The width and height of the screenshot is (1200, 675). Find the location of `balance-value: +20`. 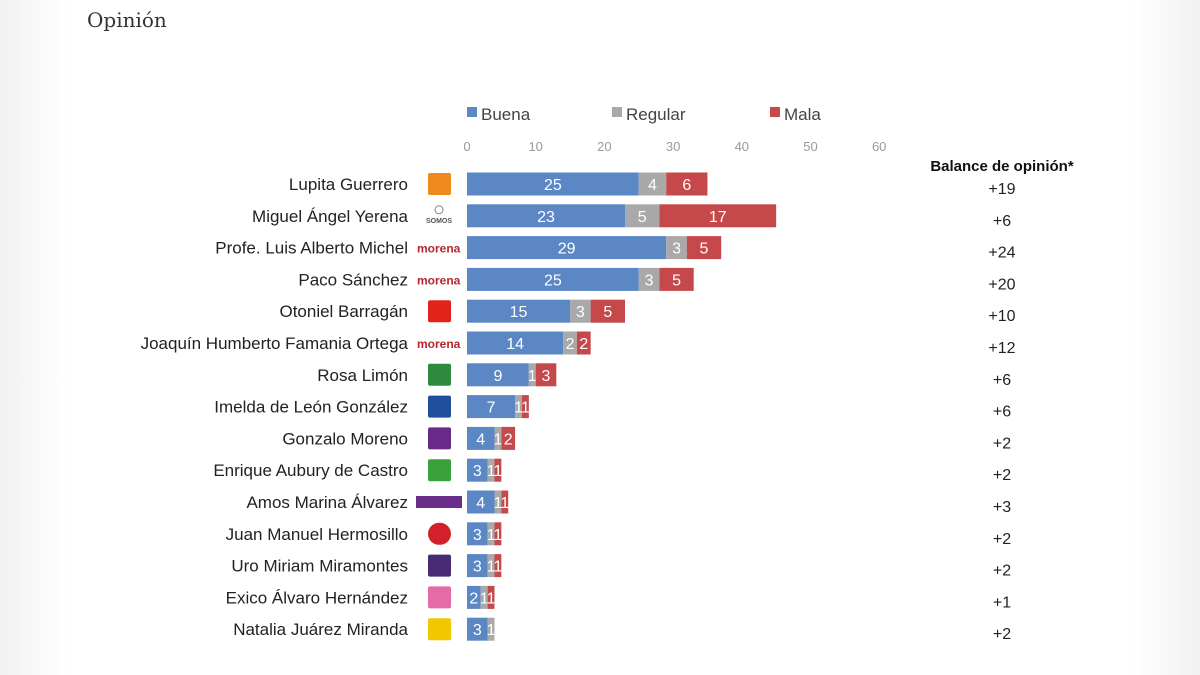

balance-value: +20 is located at coordinates (1001, 284).